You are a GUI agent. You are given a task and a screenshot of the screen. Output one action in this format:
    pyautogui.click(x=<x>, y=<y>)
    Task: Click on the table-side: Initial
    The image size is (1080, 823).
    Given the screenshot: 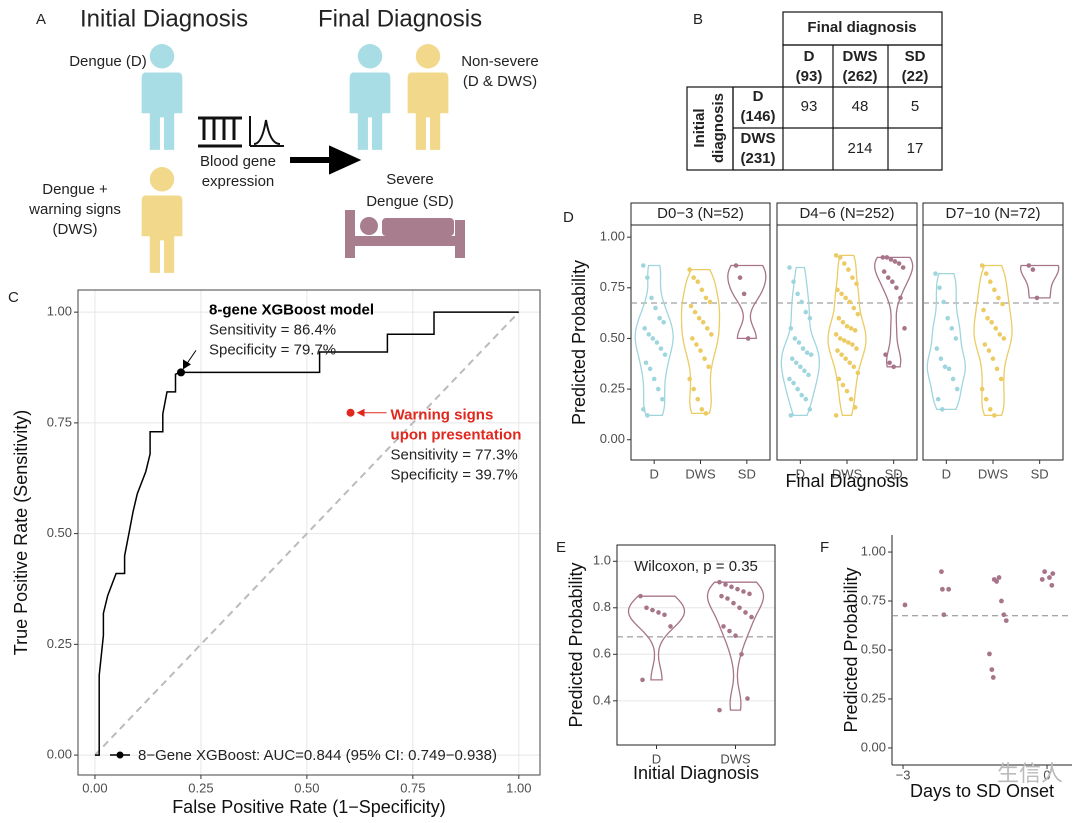 What is the action you would take?
    pyautogui.click(x=699, y=127)
    